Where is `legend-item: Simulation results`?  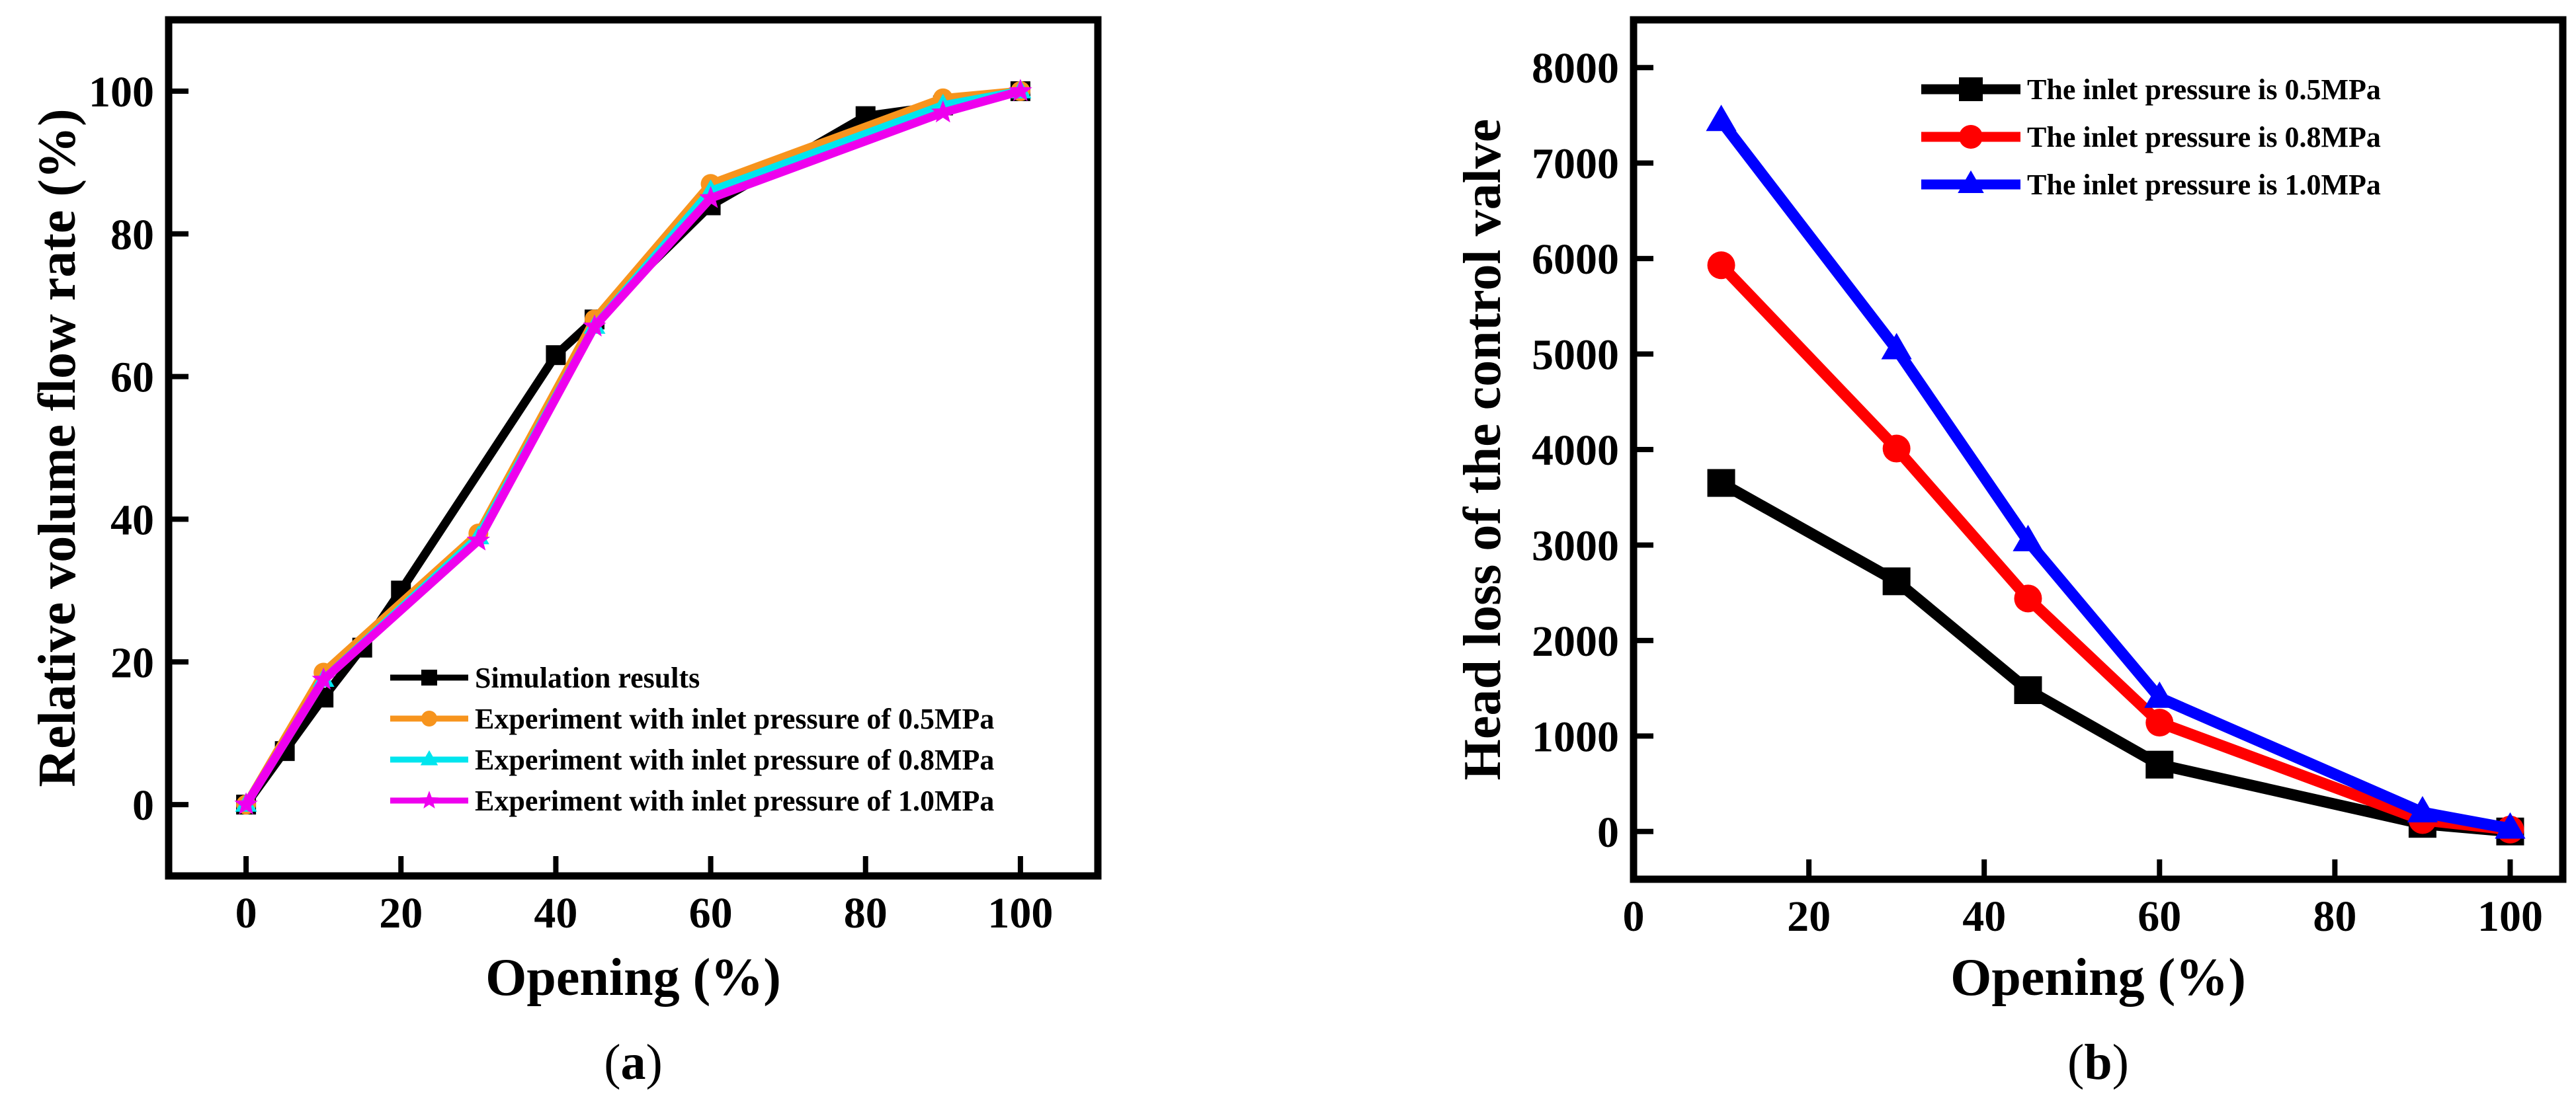
legend-item: Simulation results is located at coordinates (545, 678).